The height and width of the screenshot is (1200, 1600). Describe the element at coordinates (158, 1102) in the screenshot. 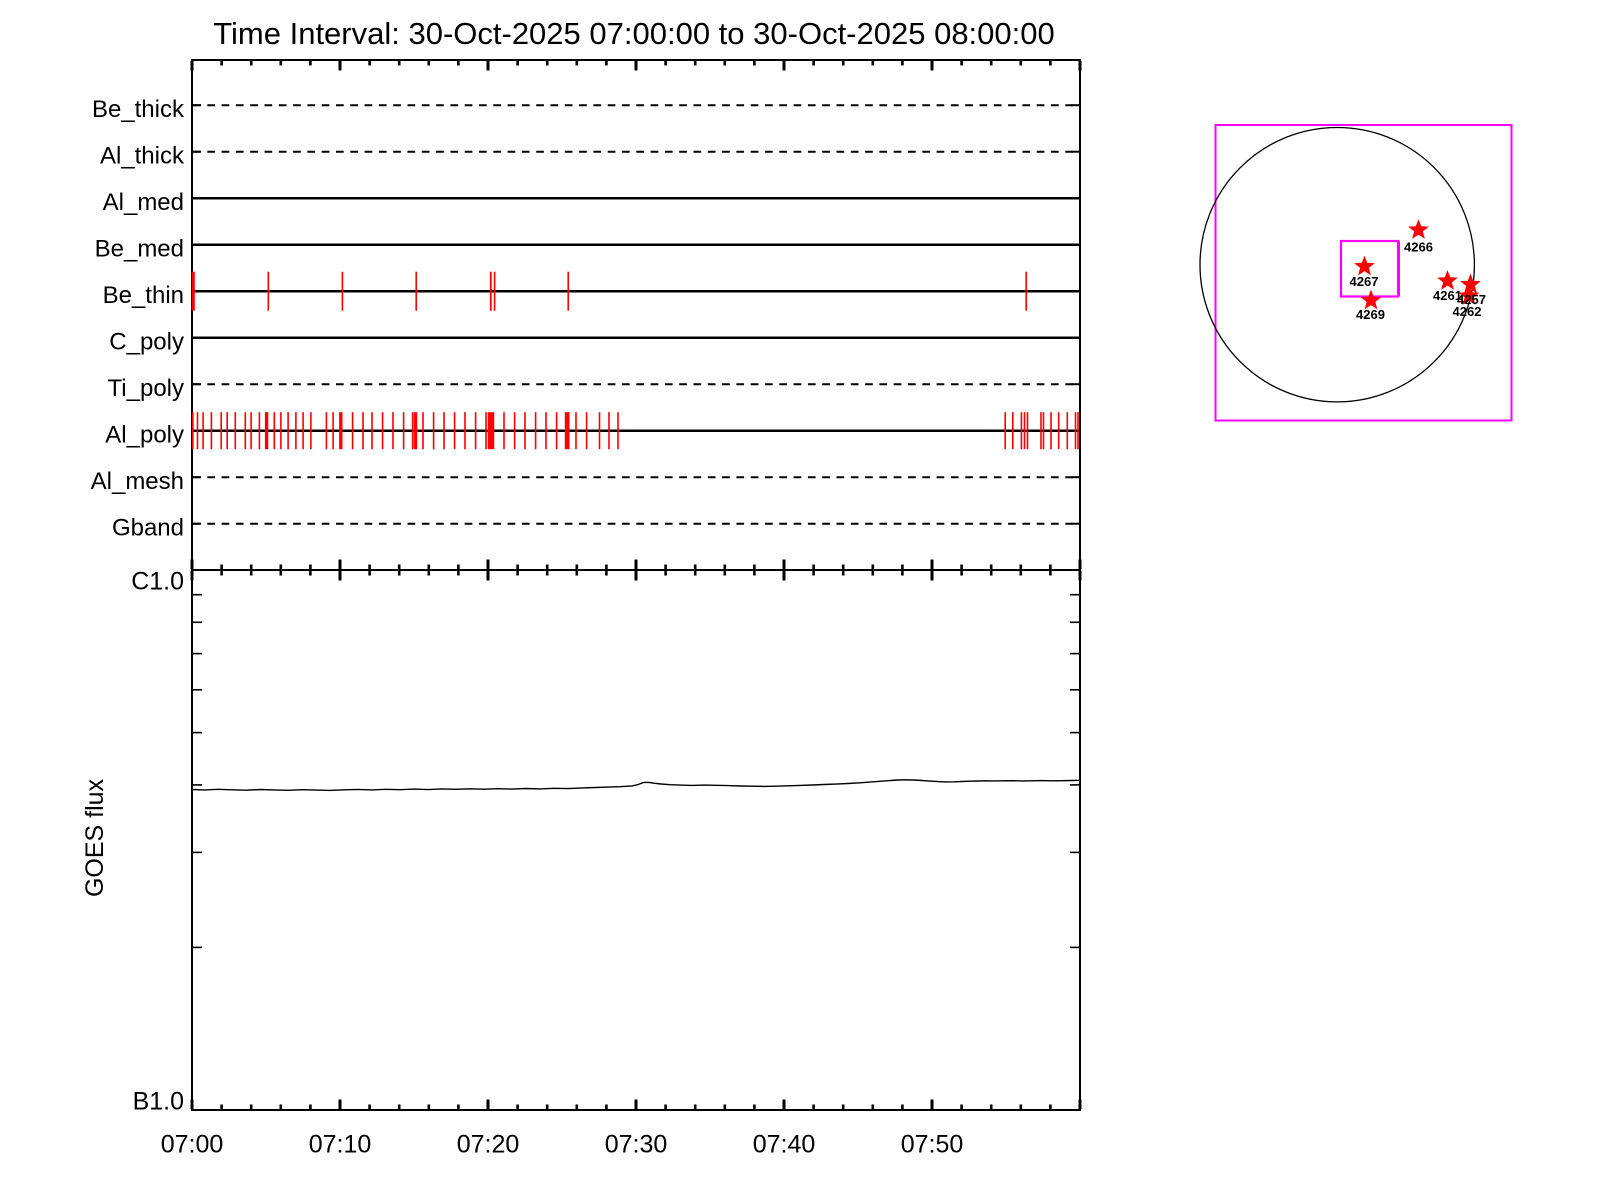

I see `svg-text: B1.0` at that location.